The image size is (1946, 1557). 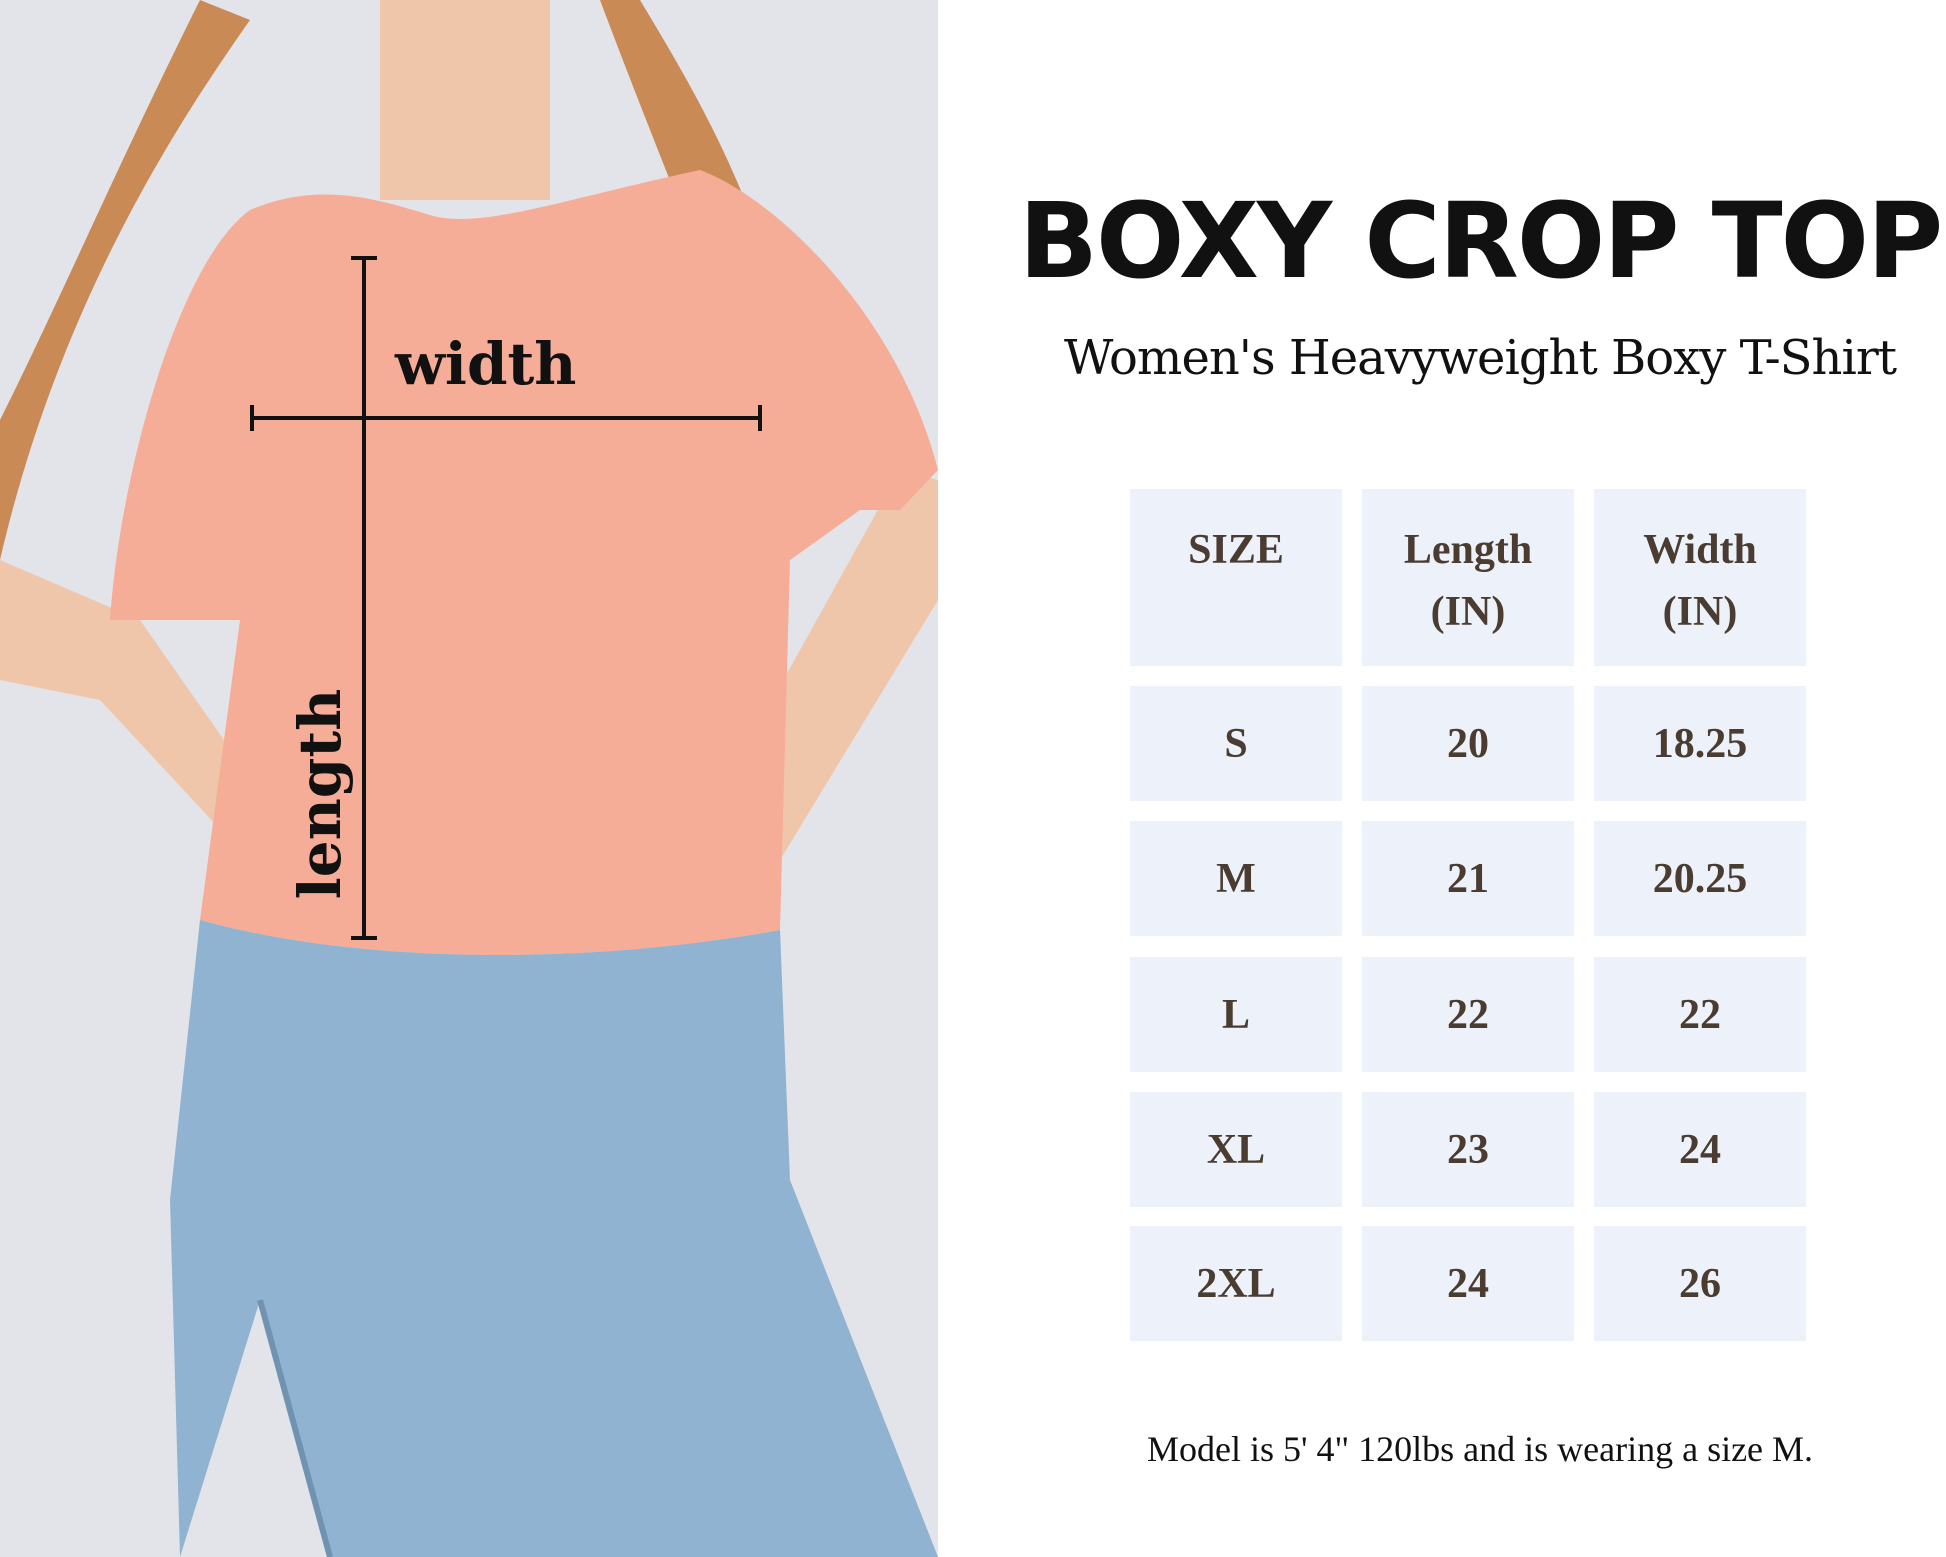 What do you see at coordinates (1236, 743) in the screenshot?
I see `table-cell: S` at bounding box center [1236, 743].